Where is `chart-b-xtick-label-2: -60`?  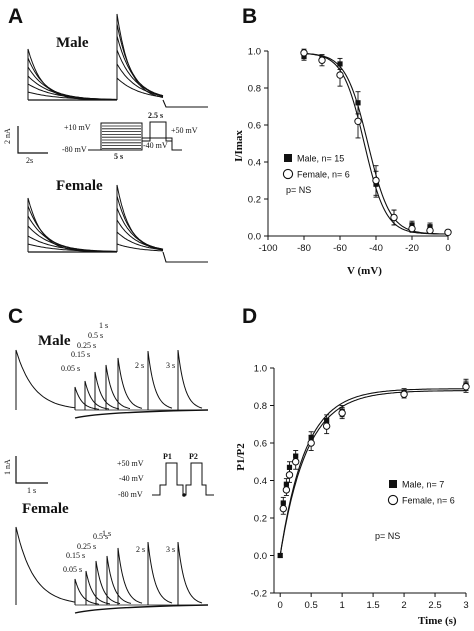
chart-b-xtick-label-2: -60 is located at coordinates (340, 248).